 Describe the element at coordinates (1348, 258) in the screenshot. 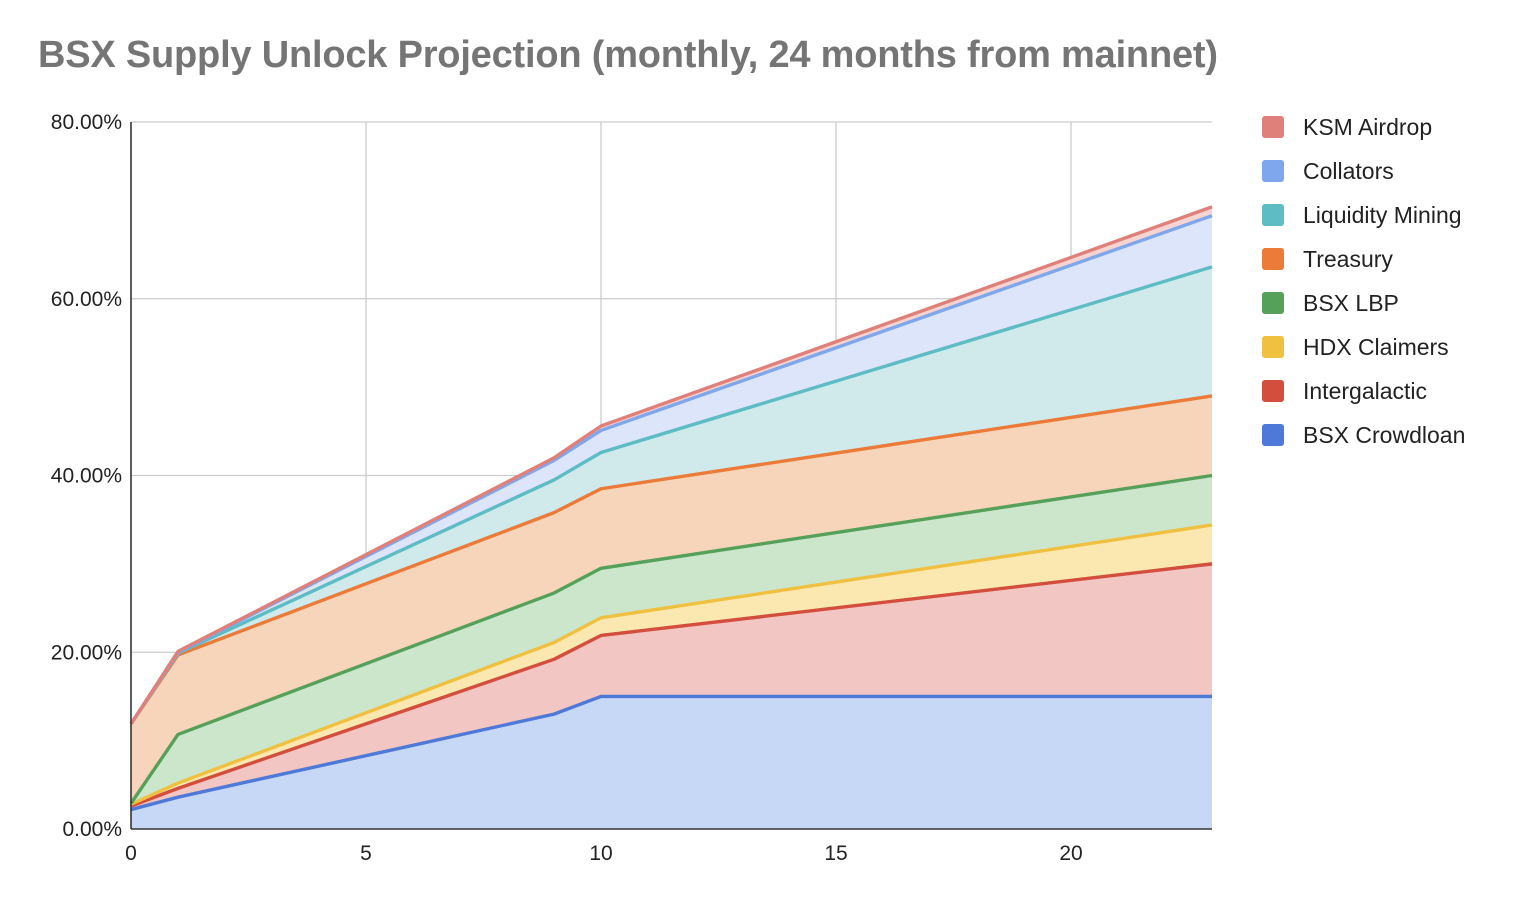

I see `legend-label: Treasury` at that location.